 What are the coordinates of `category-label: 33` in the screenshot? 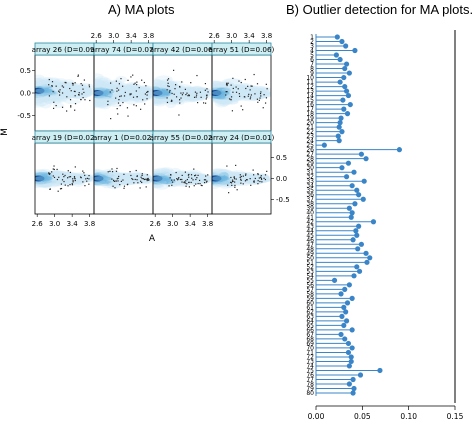 It's located at (310, 181).